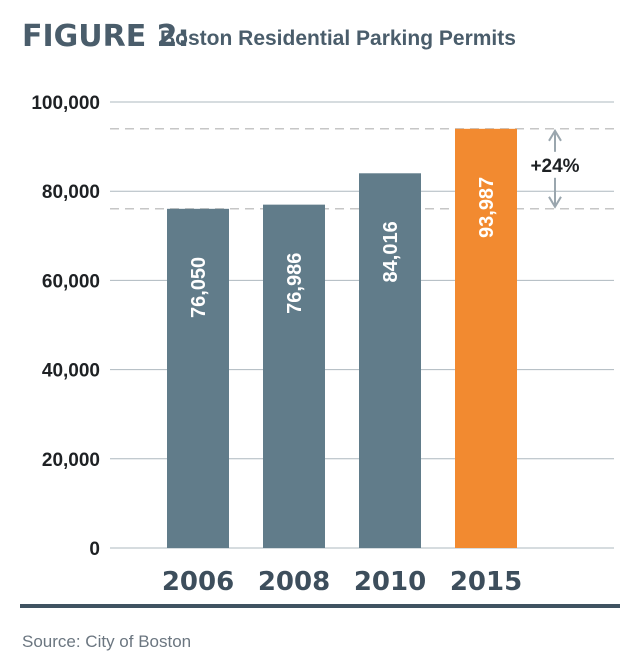 The height and width of the screenshot is (671, 640). Describe the element at coordinates (390, 582) in the screenshot. I see `x-tick-label: 2010` at that location.